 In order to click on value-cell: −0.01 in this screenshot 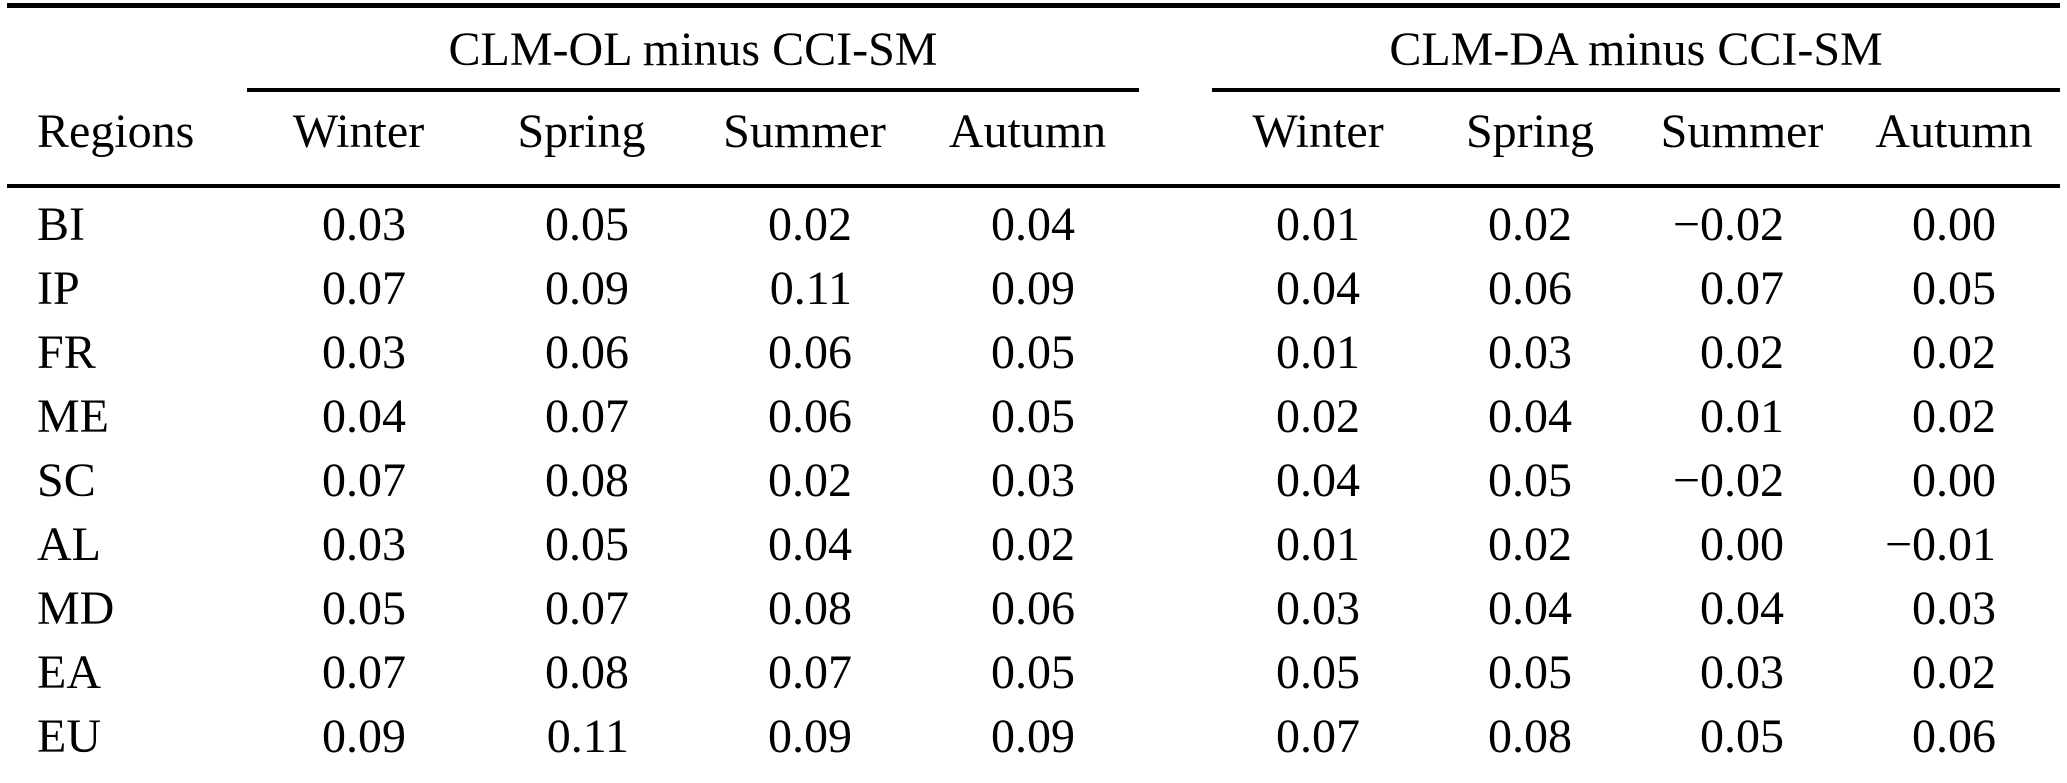, I will do `click(1940, 544)`.